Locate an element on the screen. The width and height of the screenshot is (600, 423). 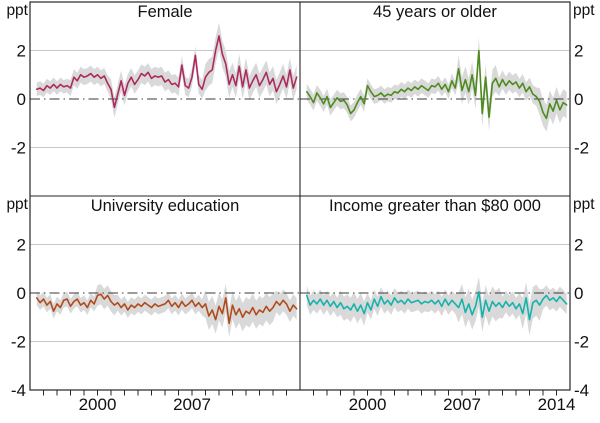
y-label-left-bottom--2: -2 is located at coordinates (18, 342).